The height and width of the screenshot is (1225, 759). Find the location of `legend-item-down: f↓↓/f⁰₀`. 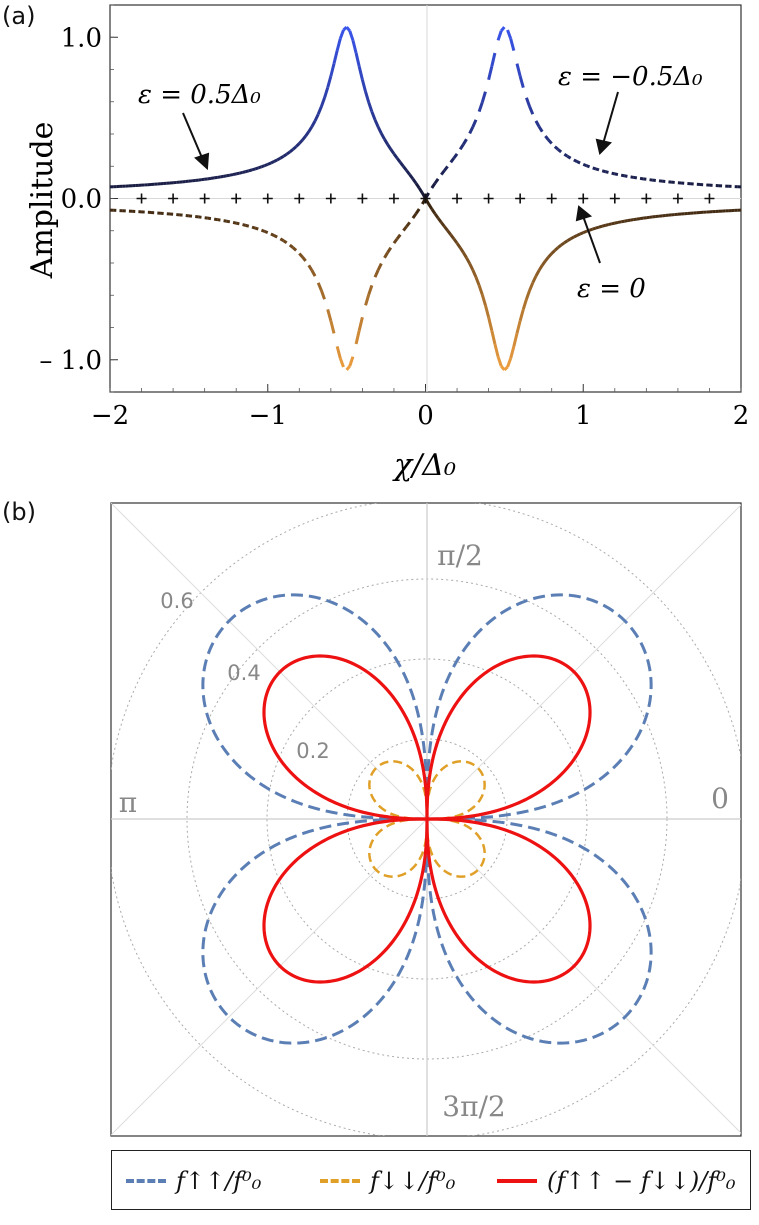

legend-item-down: f↓↓/f⁰₀ is located at coordinates (387, 1181).